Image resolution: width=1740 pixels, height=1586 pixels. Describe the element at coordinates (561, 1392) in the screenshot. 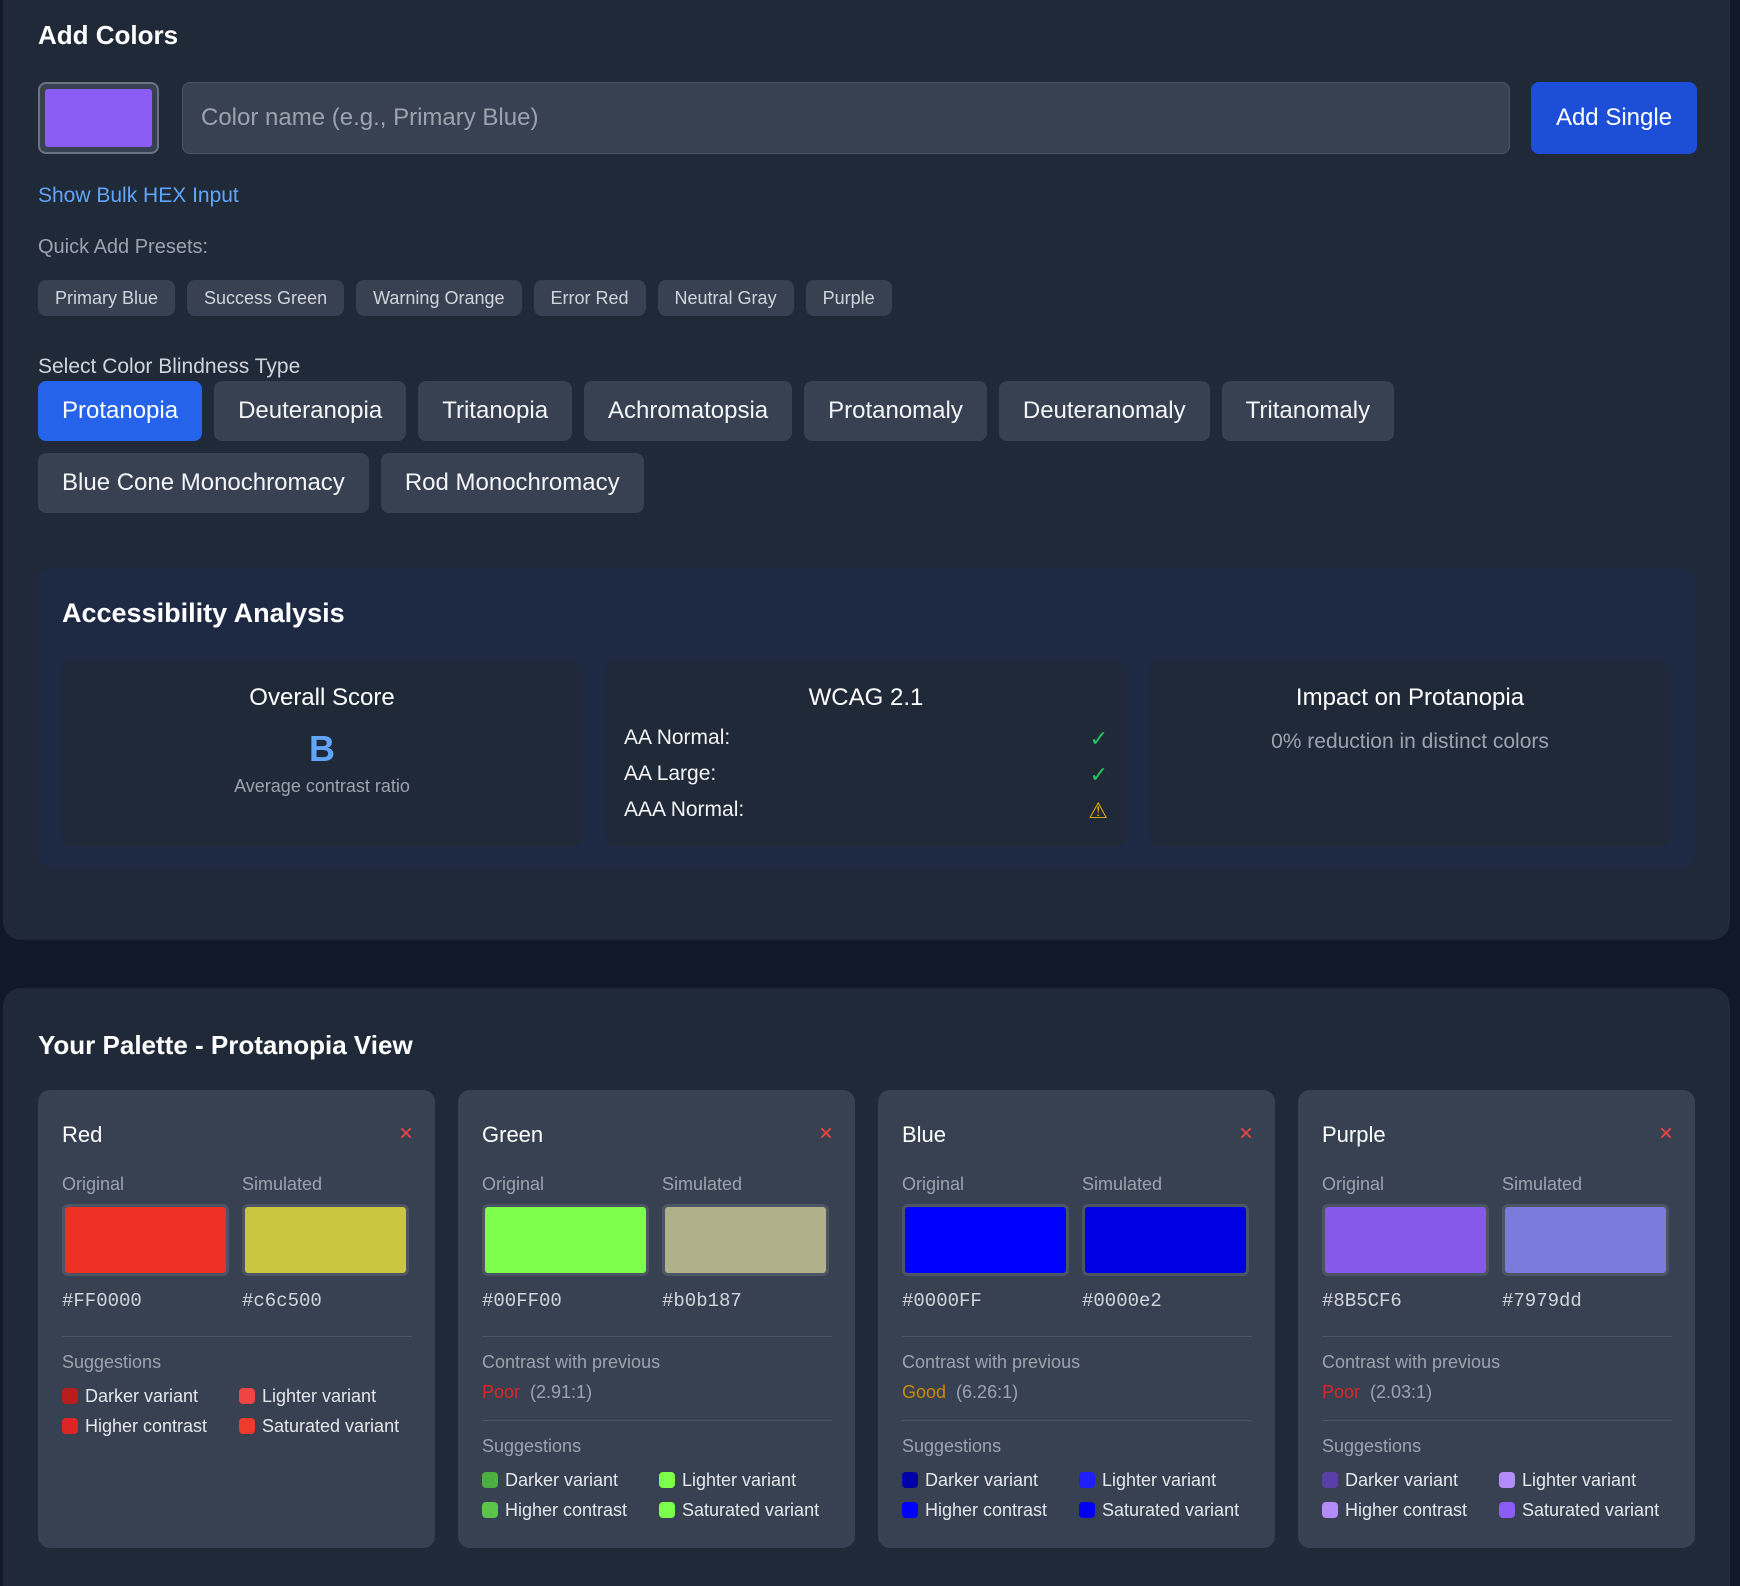

I see `contrast-ratio: (2.91:1)` at that location.